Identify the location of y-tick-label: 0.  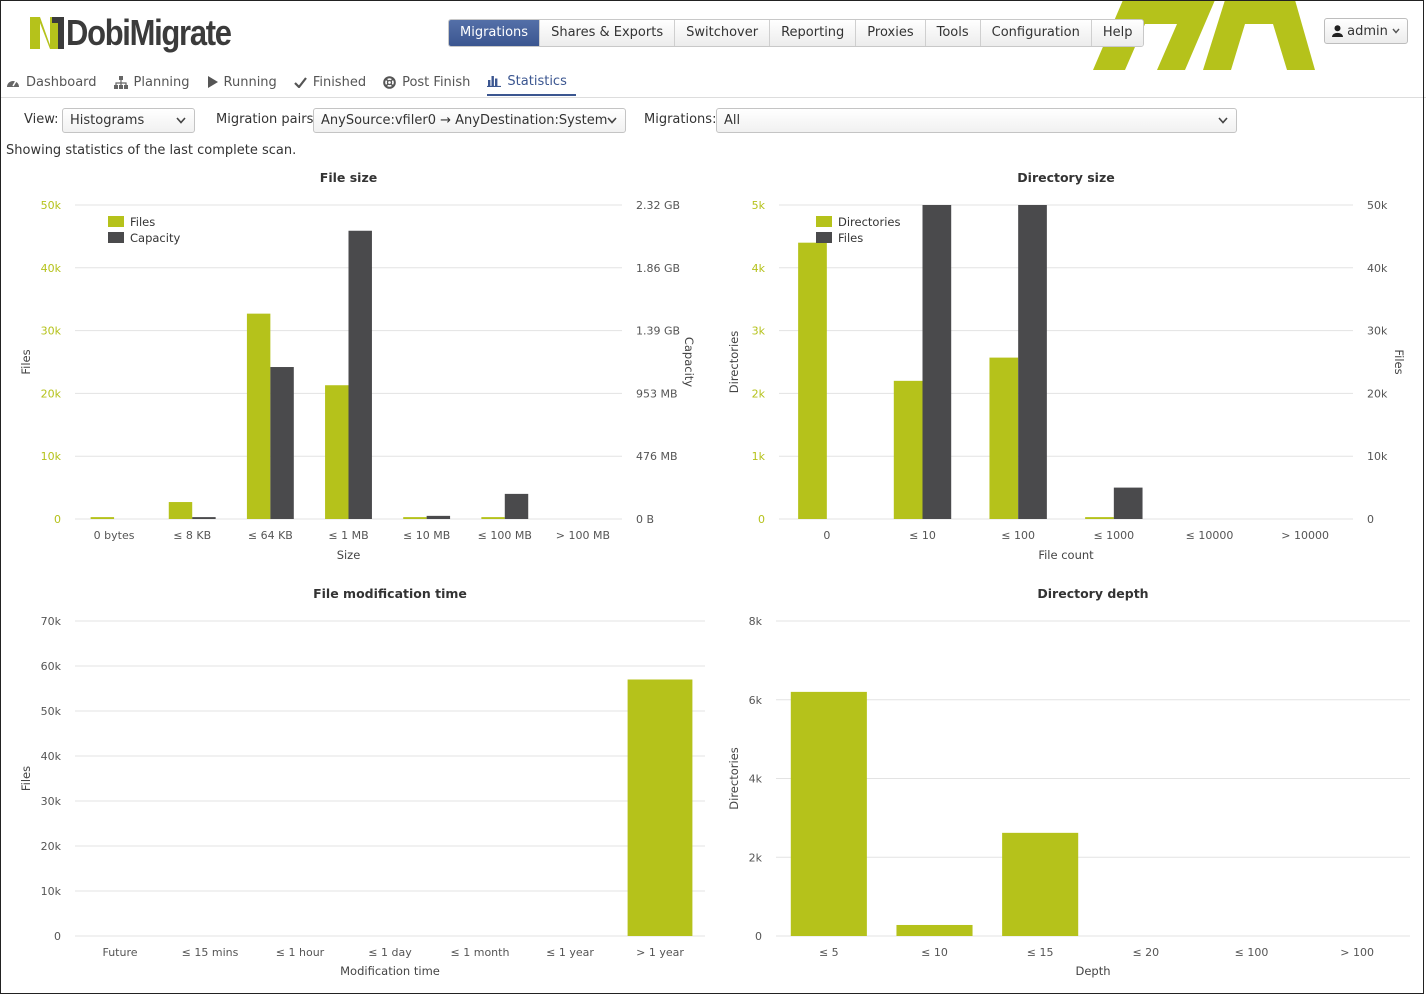
(57, 936).